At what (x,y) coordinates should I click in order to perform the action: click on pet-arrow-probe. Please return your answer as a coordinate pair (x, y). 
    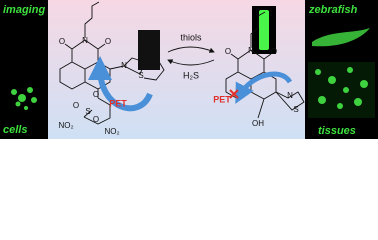
    Looking at the image, I should click on (120, 84).